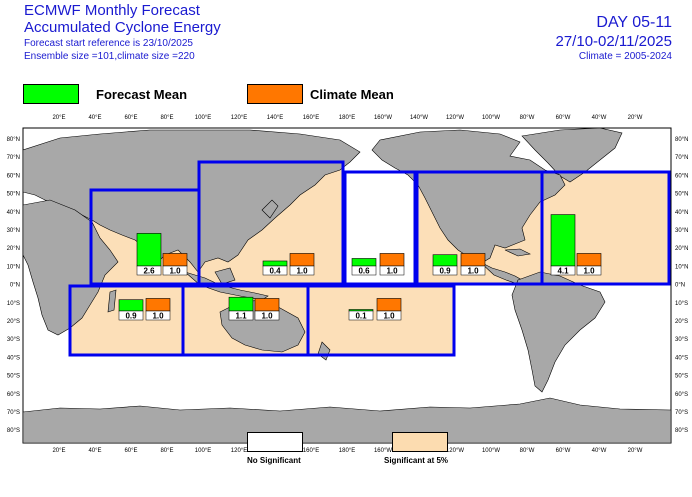 This screenshot has height=497, width=692. Describe the element at coordinates (347, 118) in the screenshot. I see `lon-label-top: 180°E` at that location.